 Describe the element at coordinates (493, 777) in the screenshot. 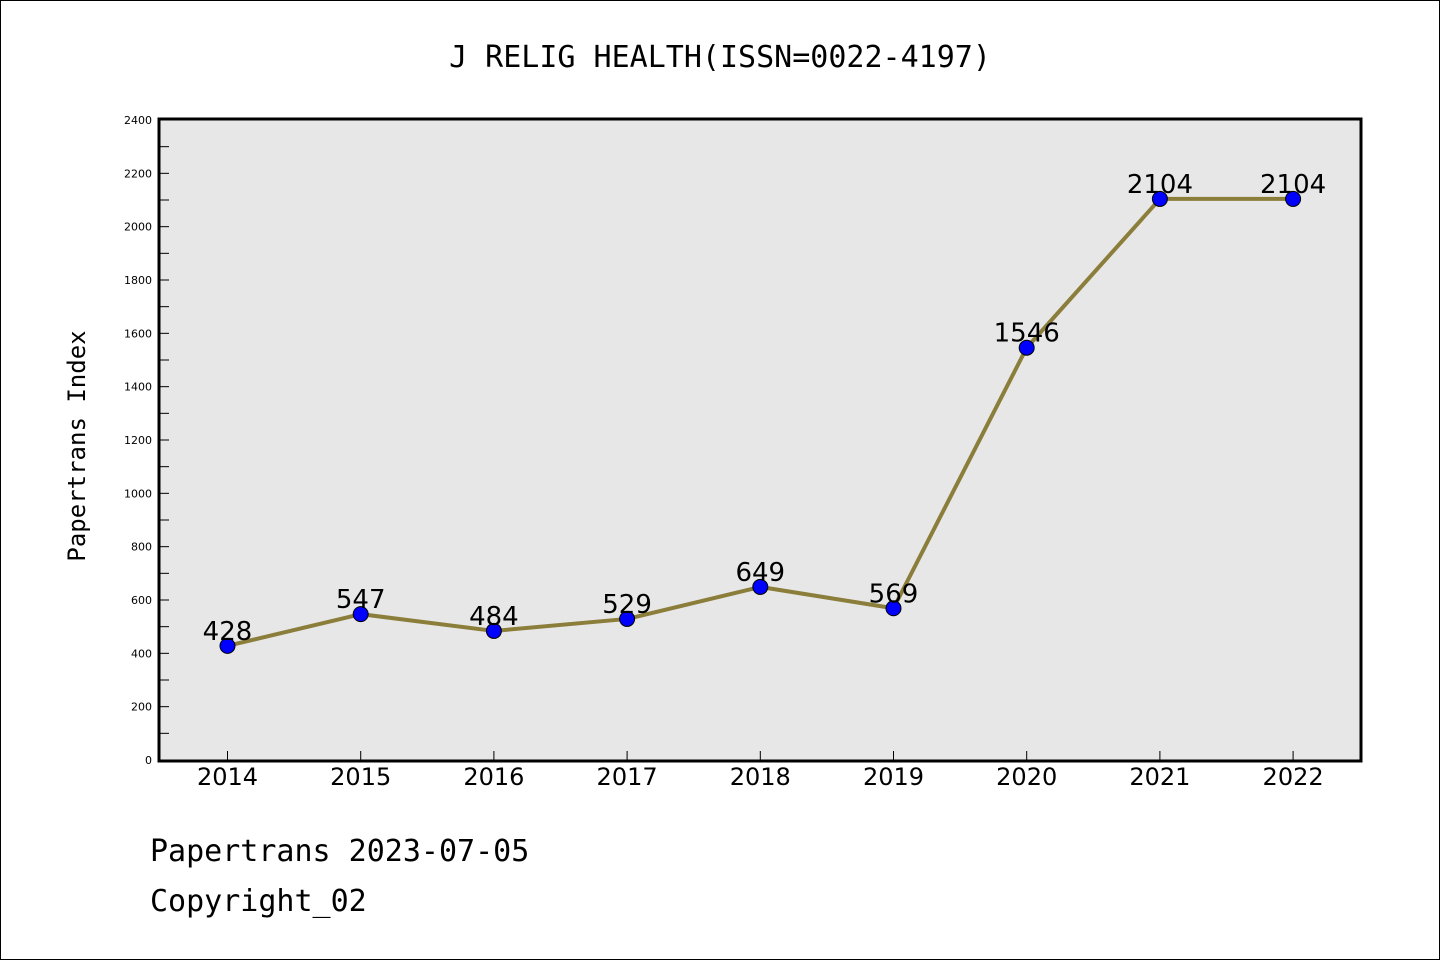

I see `x-tick-label: 2016` at that location.